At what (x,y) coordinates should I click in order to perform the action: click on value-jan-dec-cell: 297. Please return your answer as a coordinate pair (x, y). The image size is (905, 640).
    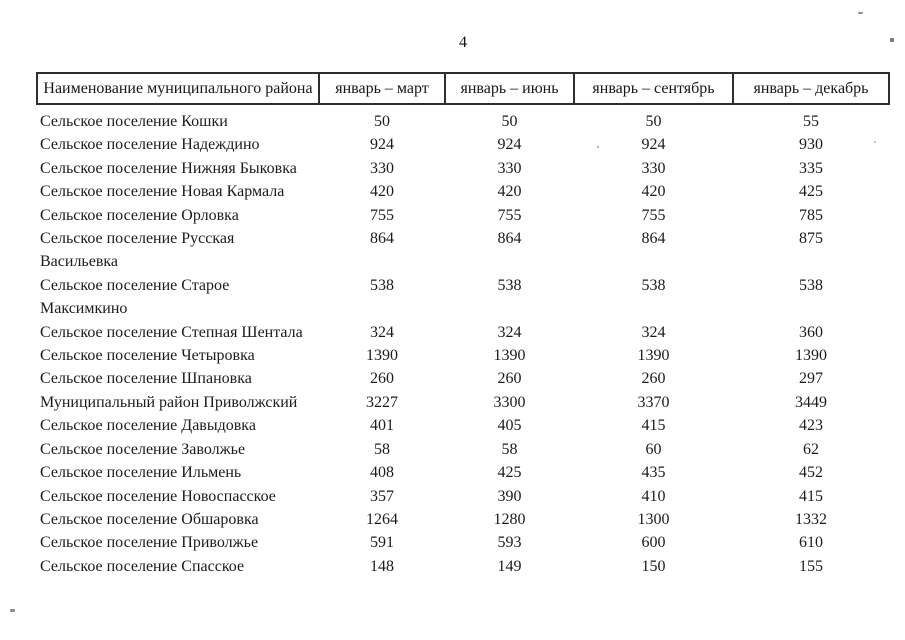
    Looking at the image, I should click on (811, 379).